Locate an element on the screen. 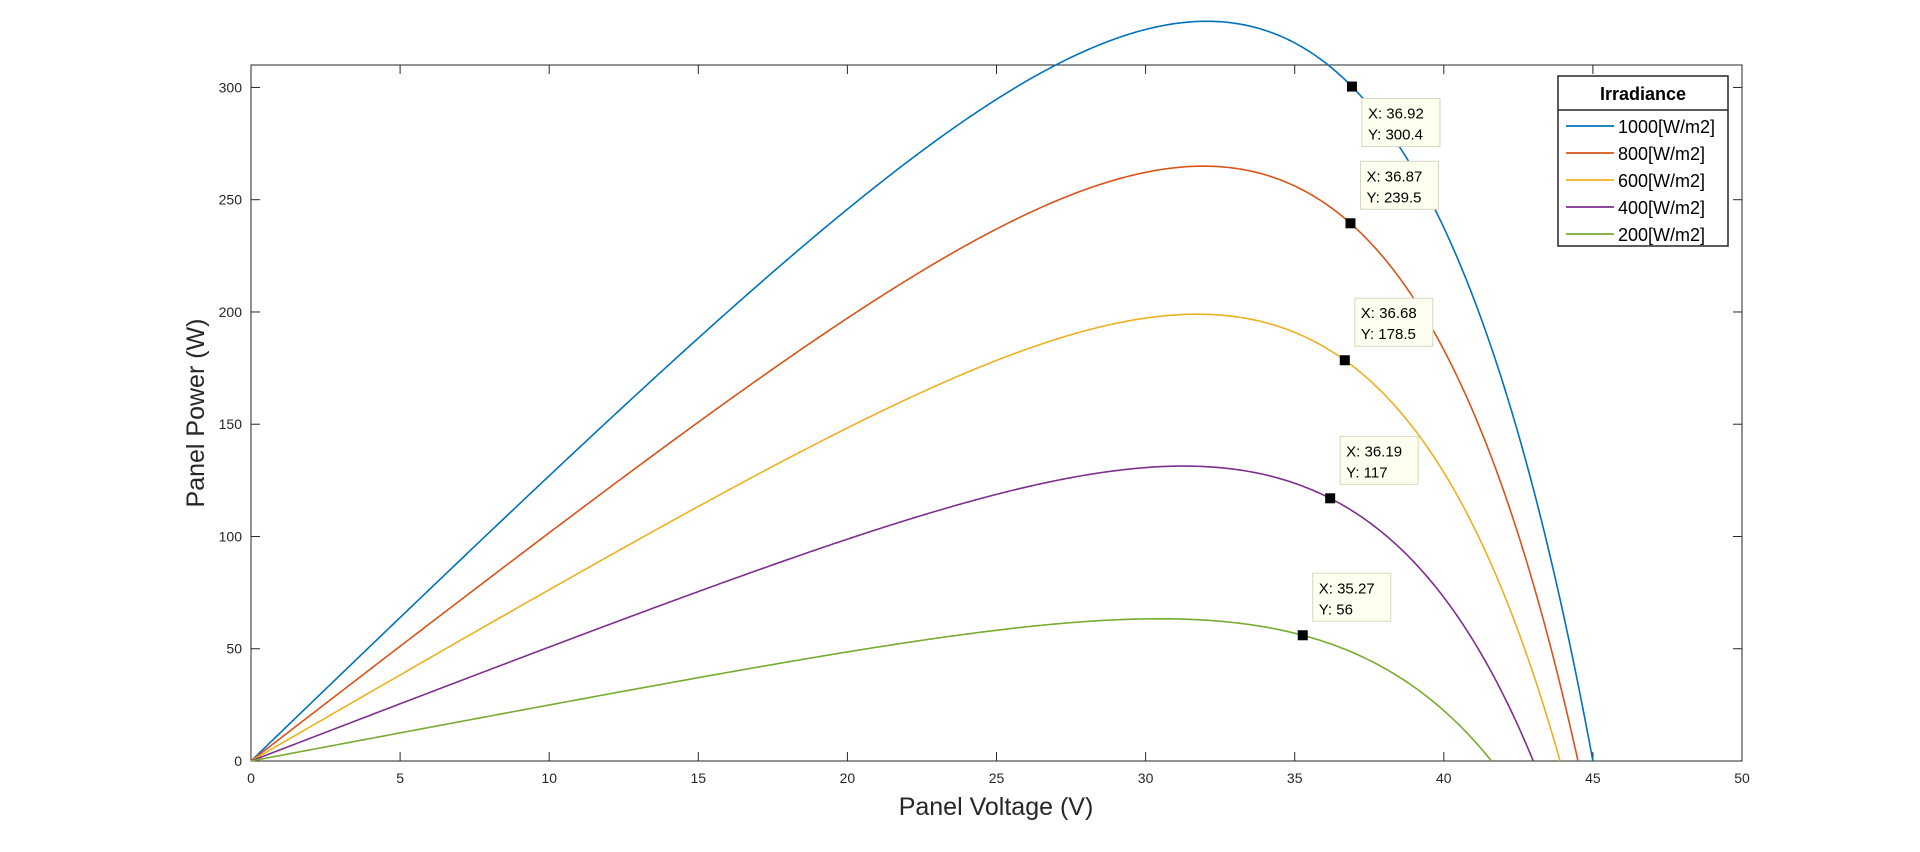 This screenshot has height=852, width=1920. x-tick-label: 40 is located at coordinates (1444, 778).